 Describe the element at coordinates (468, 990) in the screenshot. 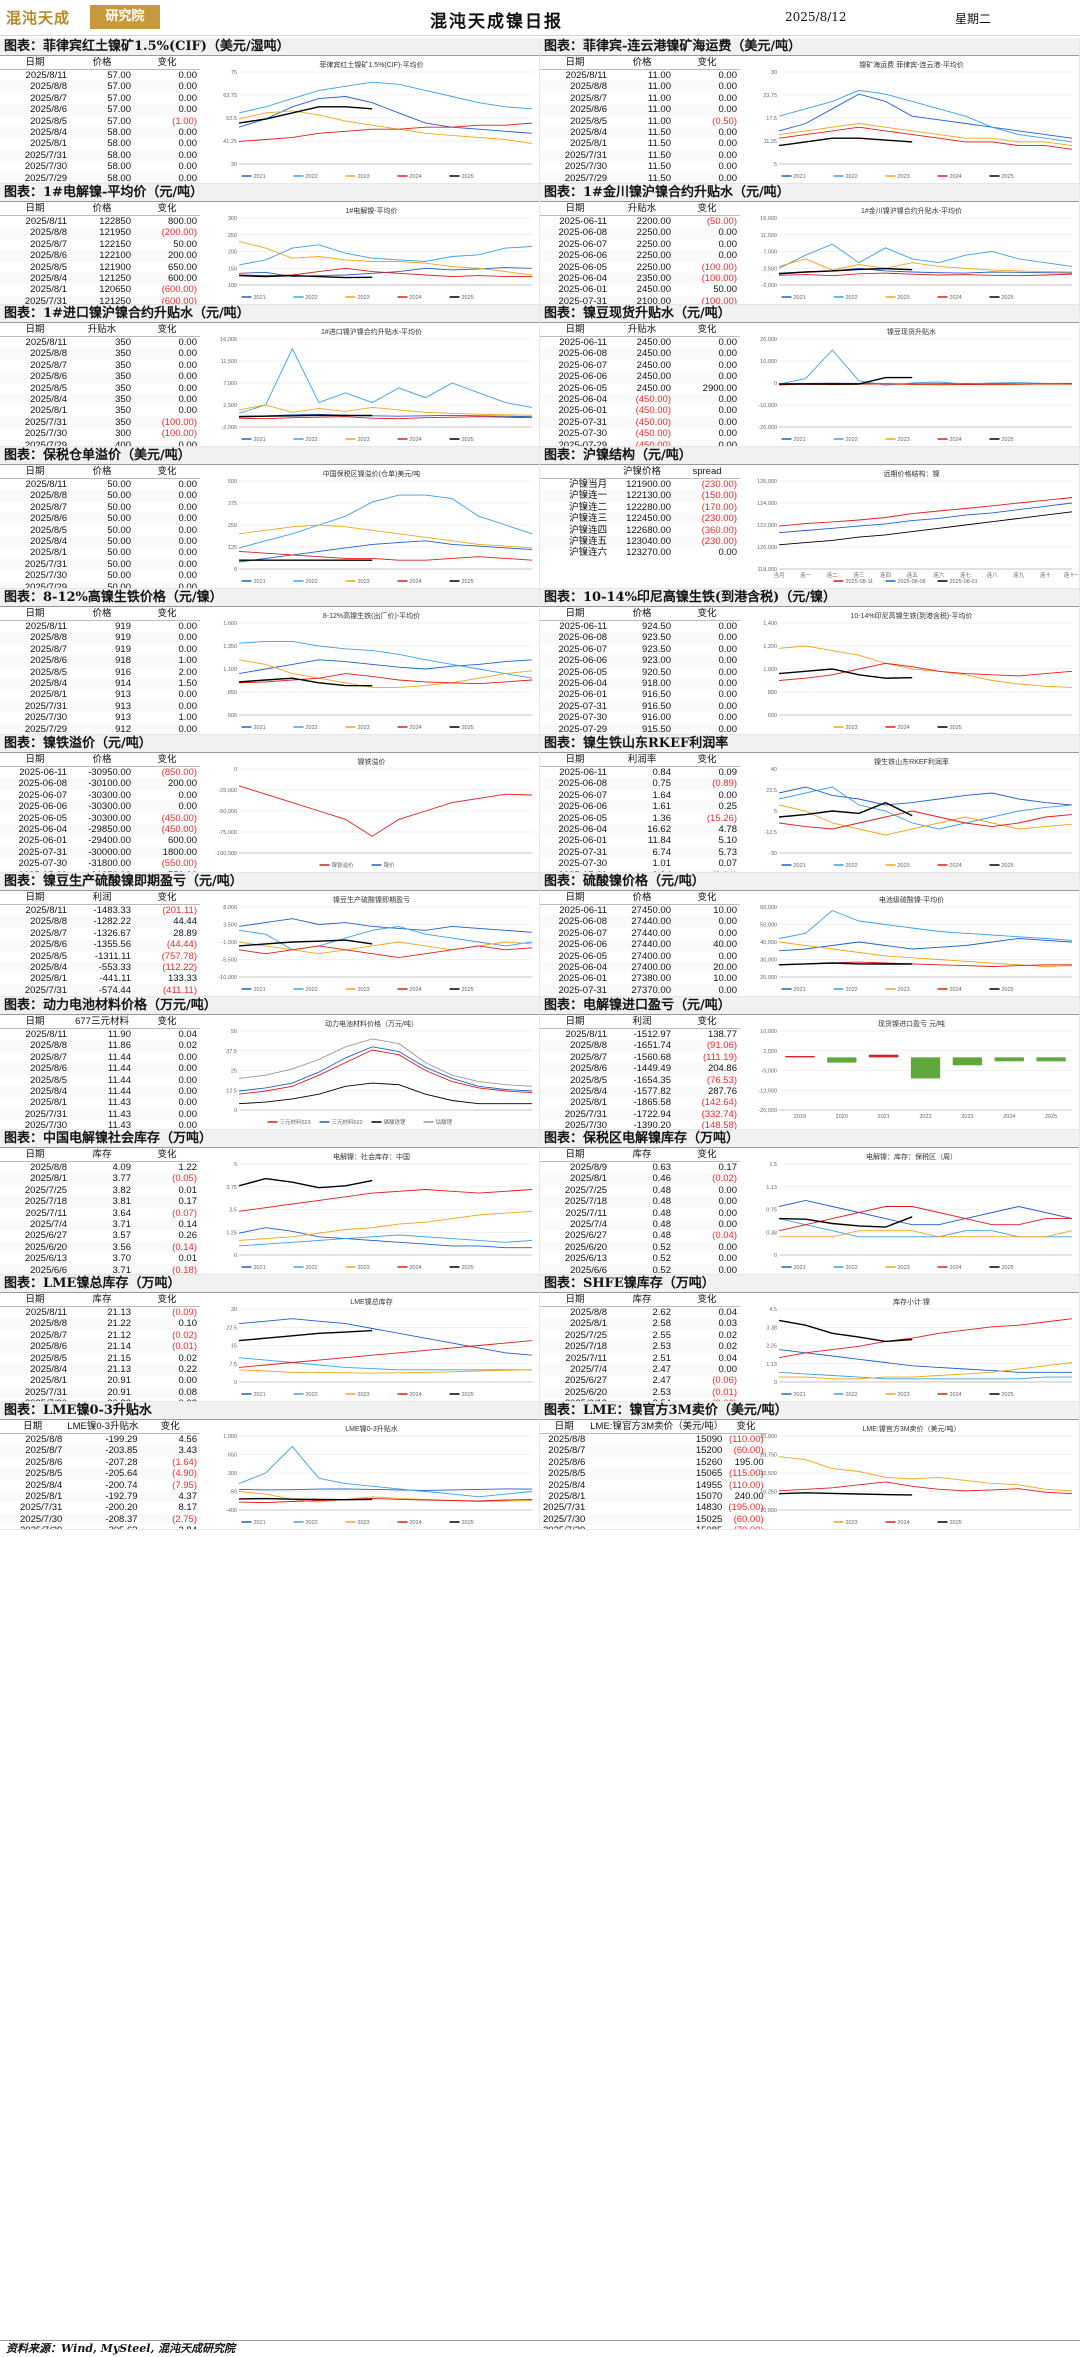

I see `legend-label: 2025` at that location.